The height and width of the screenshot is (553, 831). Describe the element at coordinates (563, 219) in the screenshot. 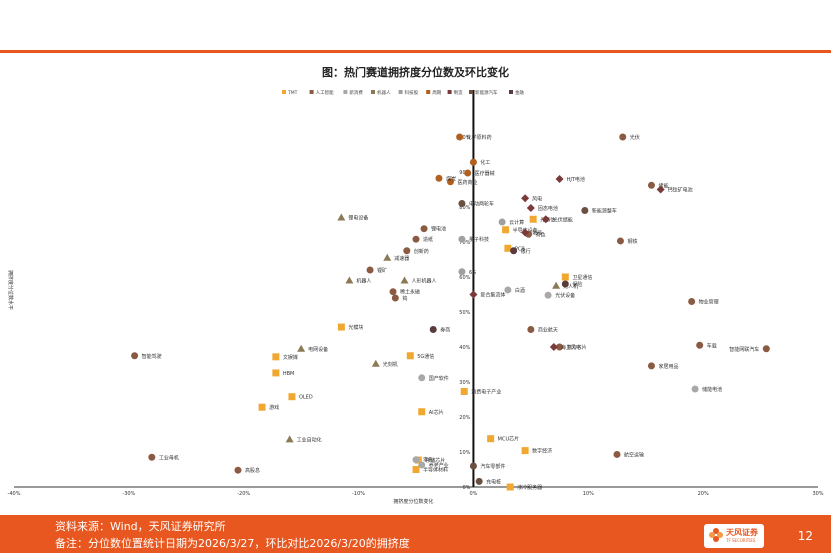

I see `point-label: 光伏储能` at that location.